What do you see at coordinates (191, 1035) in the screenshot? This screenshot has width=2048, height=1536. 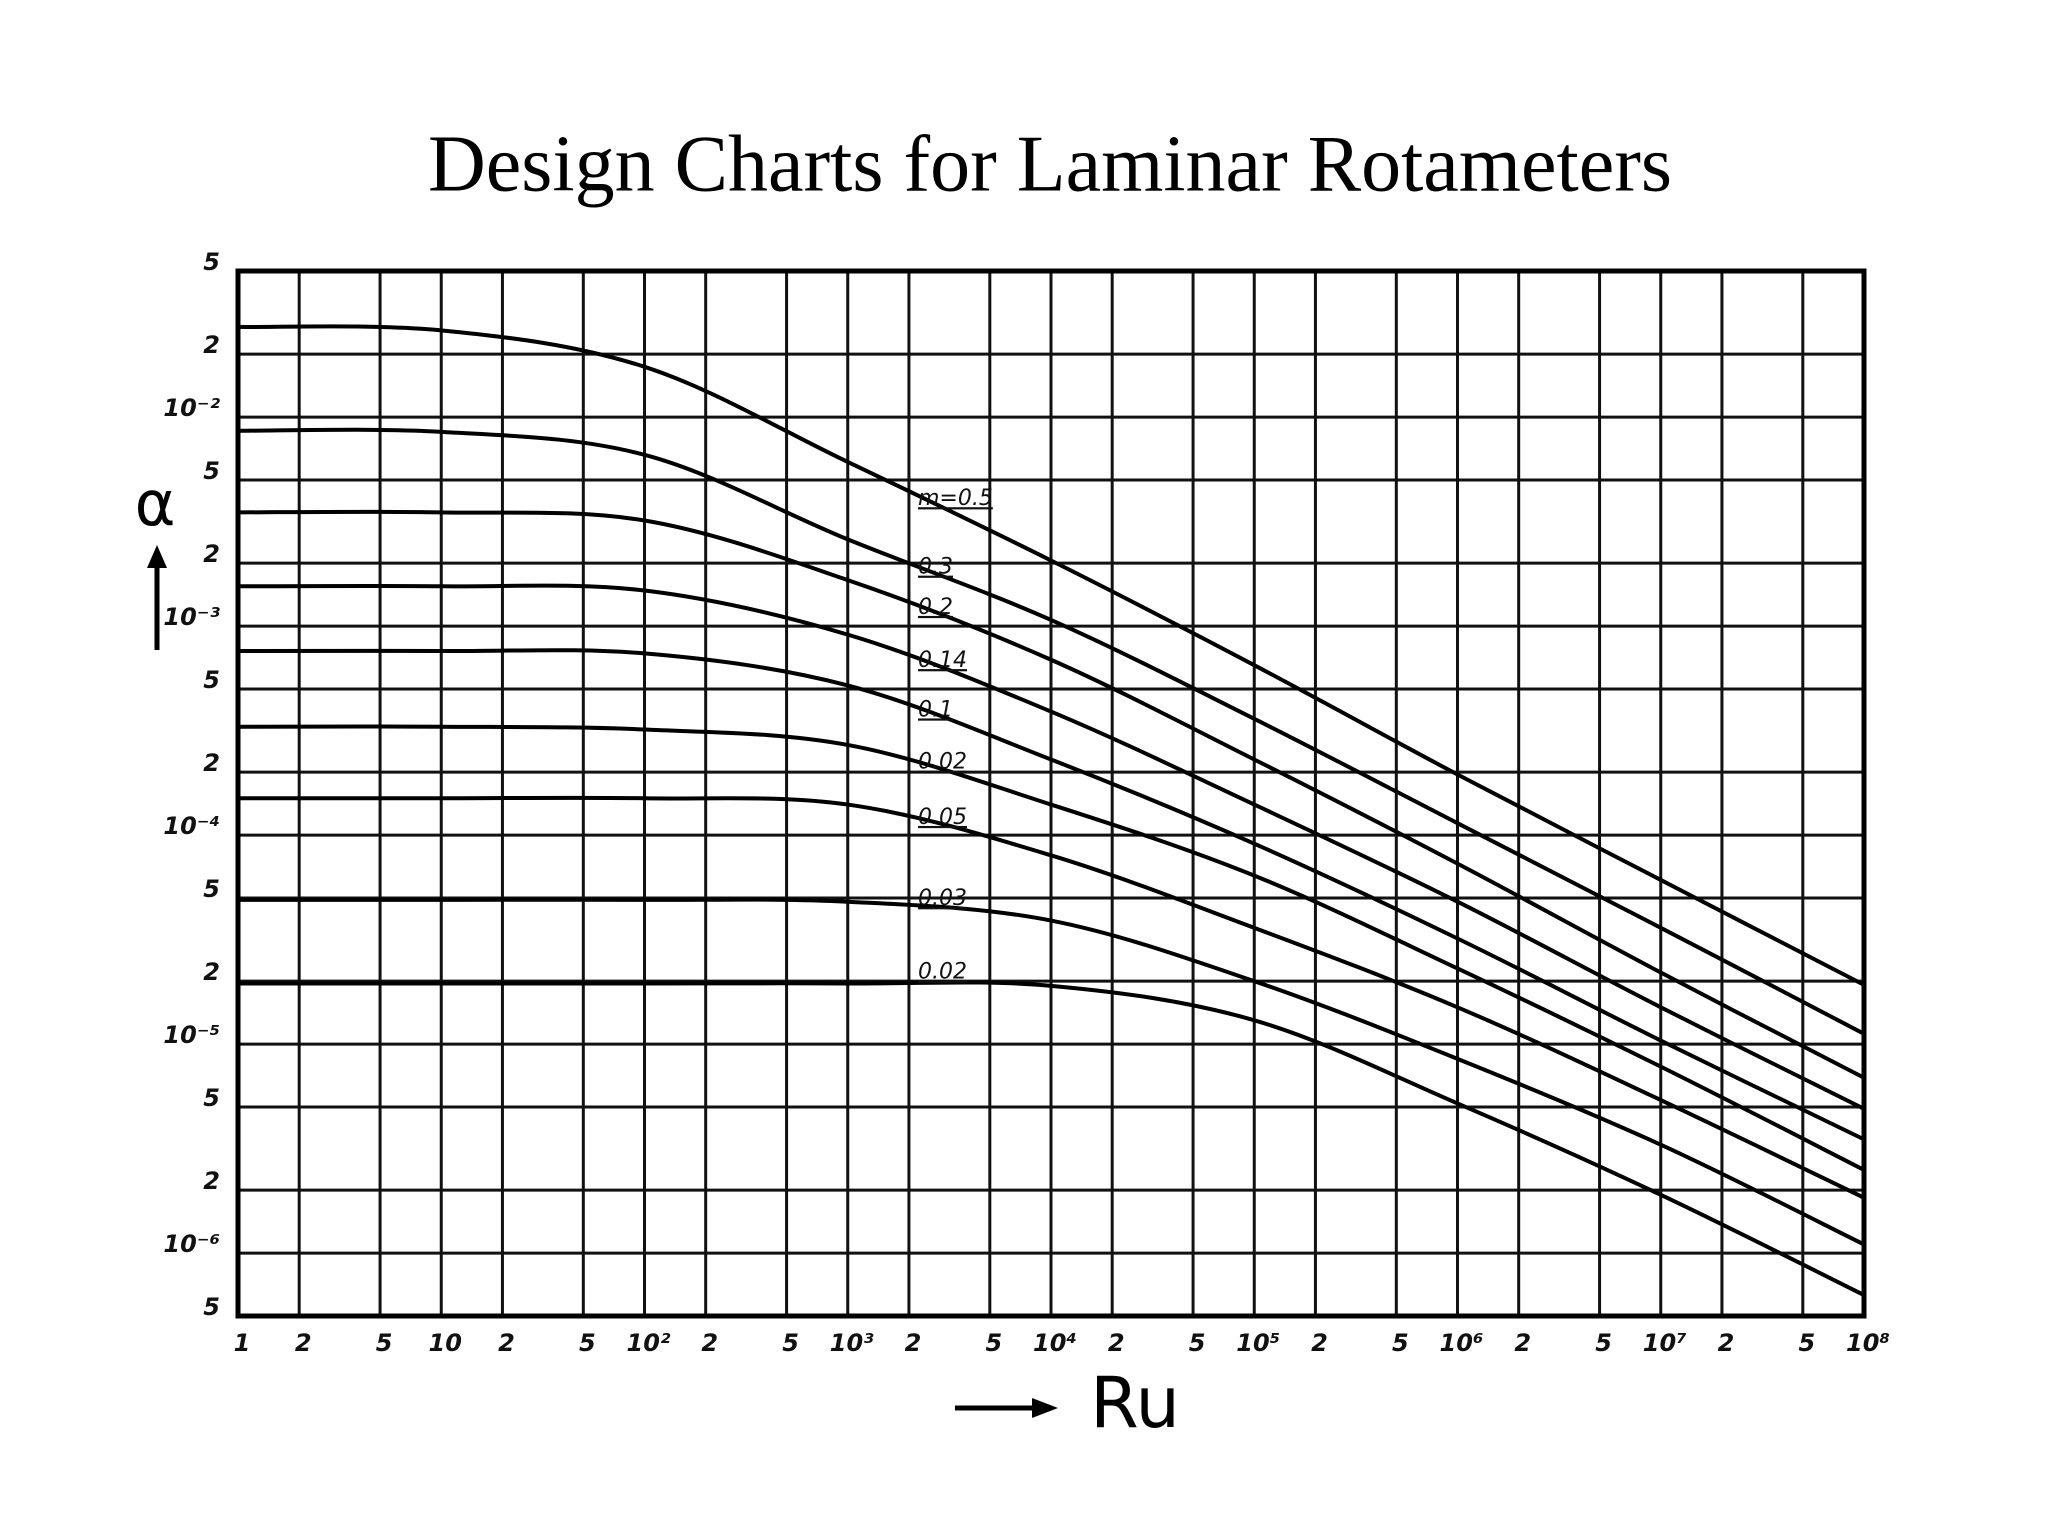 I see `y-tick-label: 10⁻⁵` at bounding box center [191, 1035].